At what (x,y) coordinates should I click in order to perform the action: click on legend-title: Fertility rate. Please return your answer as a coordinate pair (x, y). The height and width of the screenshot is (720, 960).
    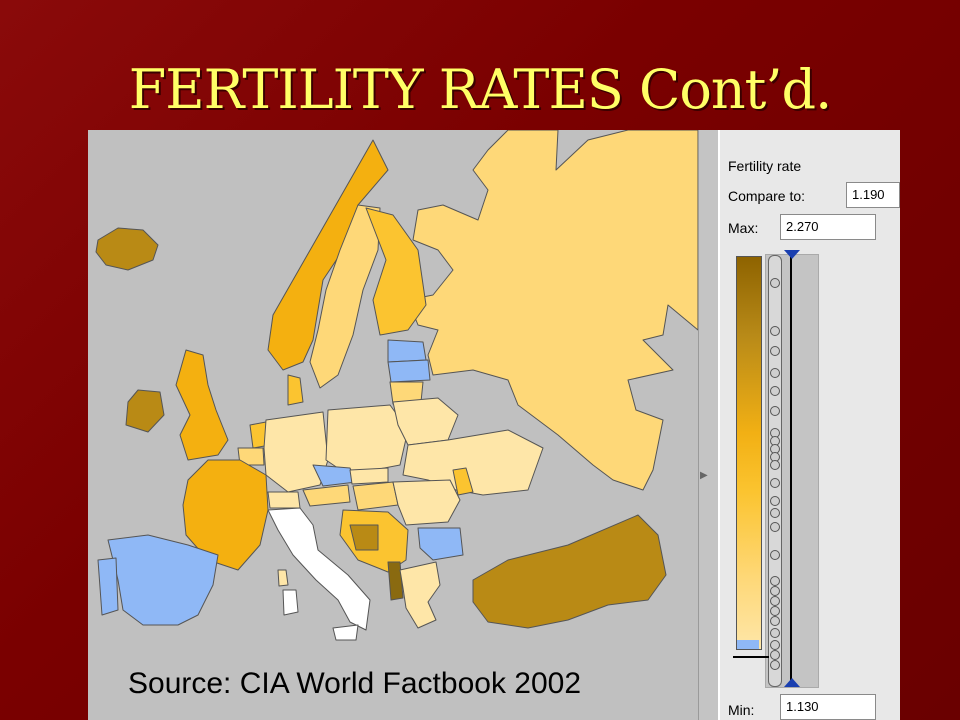
    Looking at the image, I should click on (765, 166).